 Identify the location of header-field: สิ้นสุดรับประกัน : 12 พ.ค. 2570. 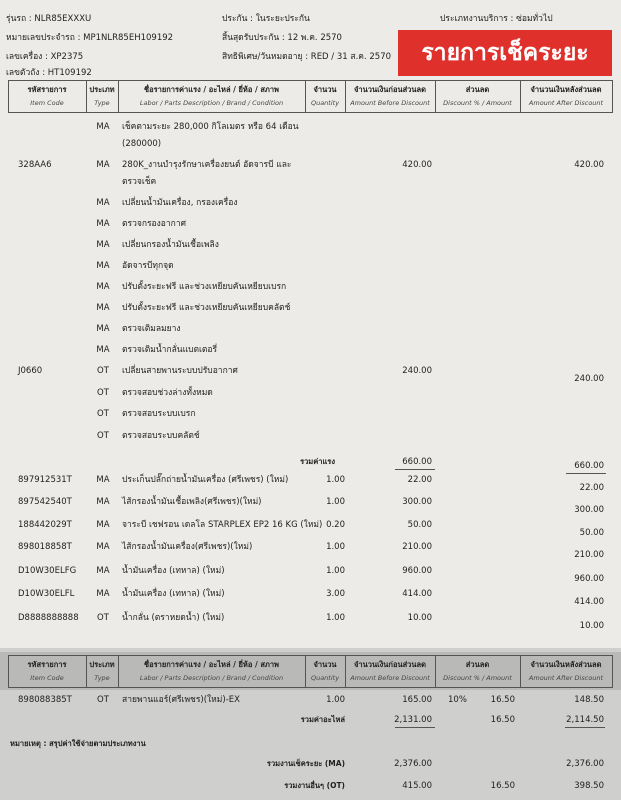
(282, 38).